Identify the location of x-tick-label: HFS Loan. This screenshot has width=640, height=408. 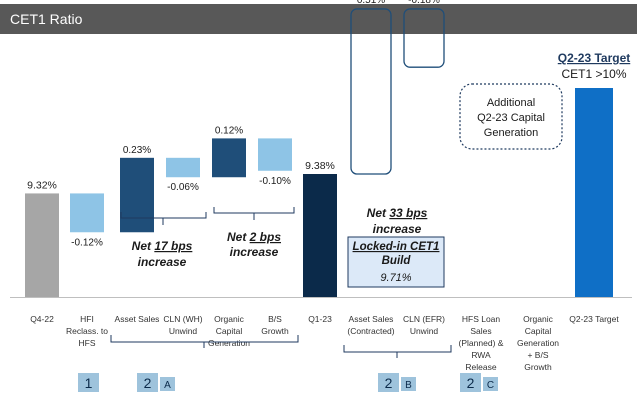
(481, 319).